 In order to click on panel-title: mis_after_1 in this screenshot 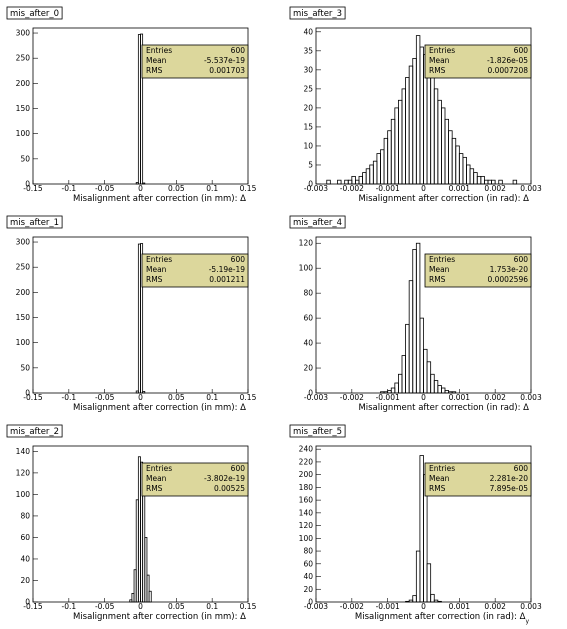, I will do `click(34, 223)`.